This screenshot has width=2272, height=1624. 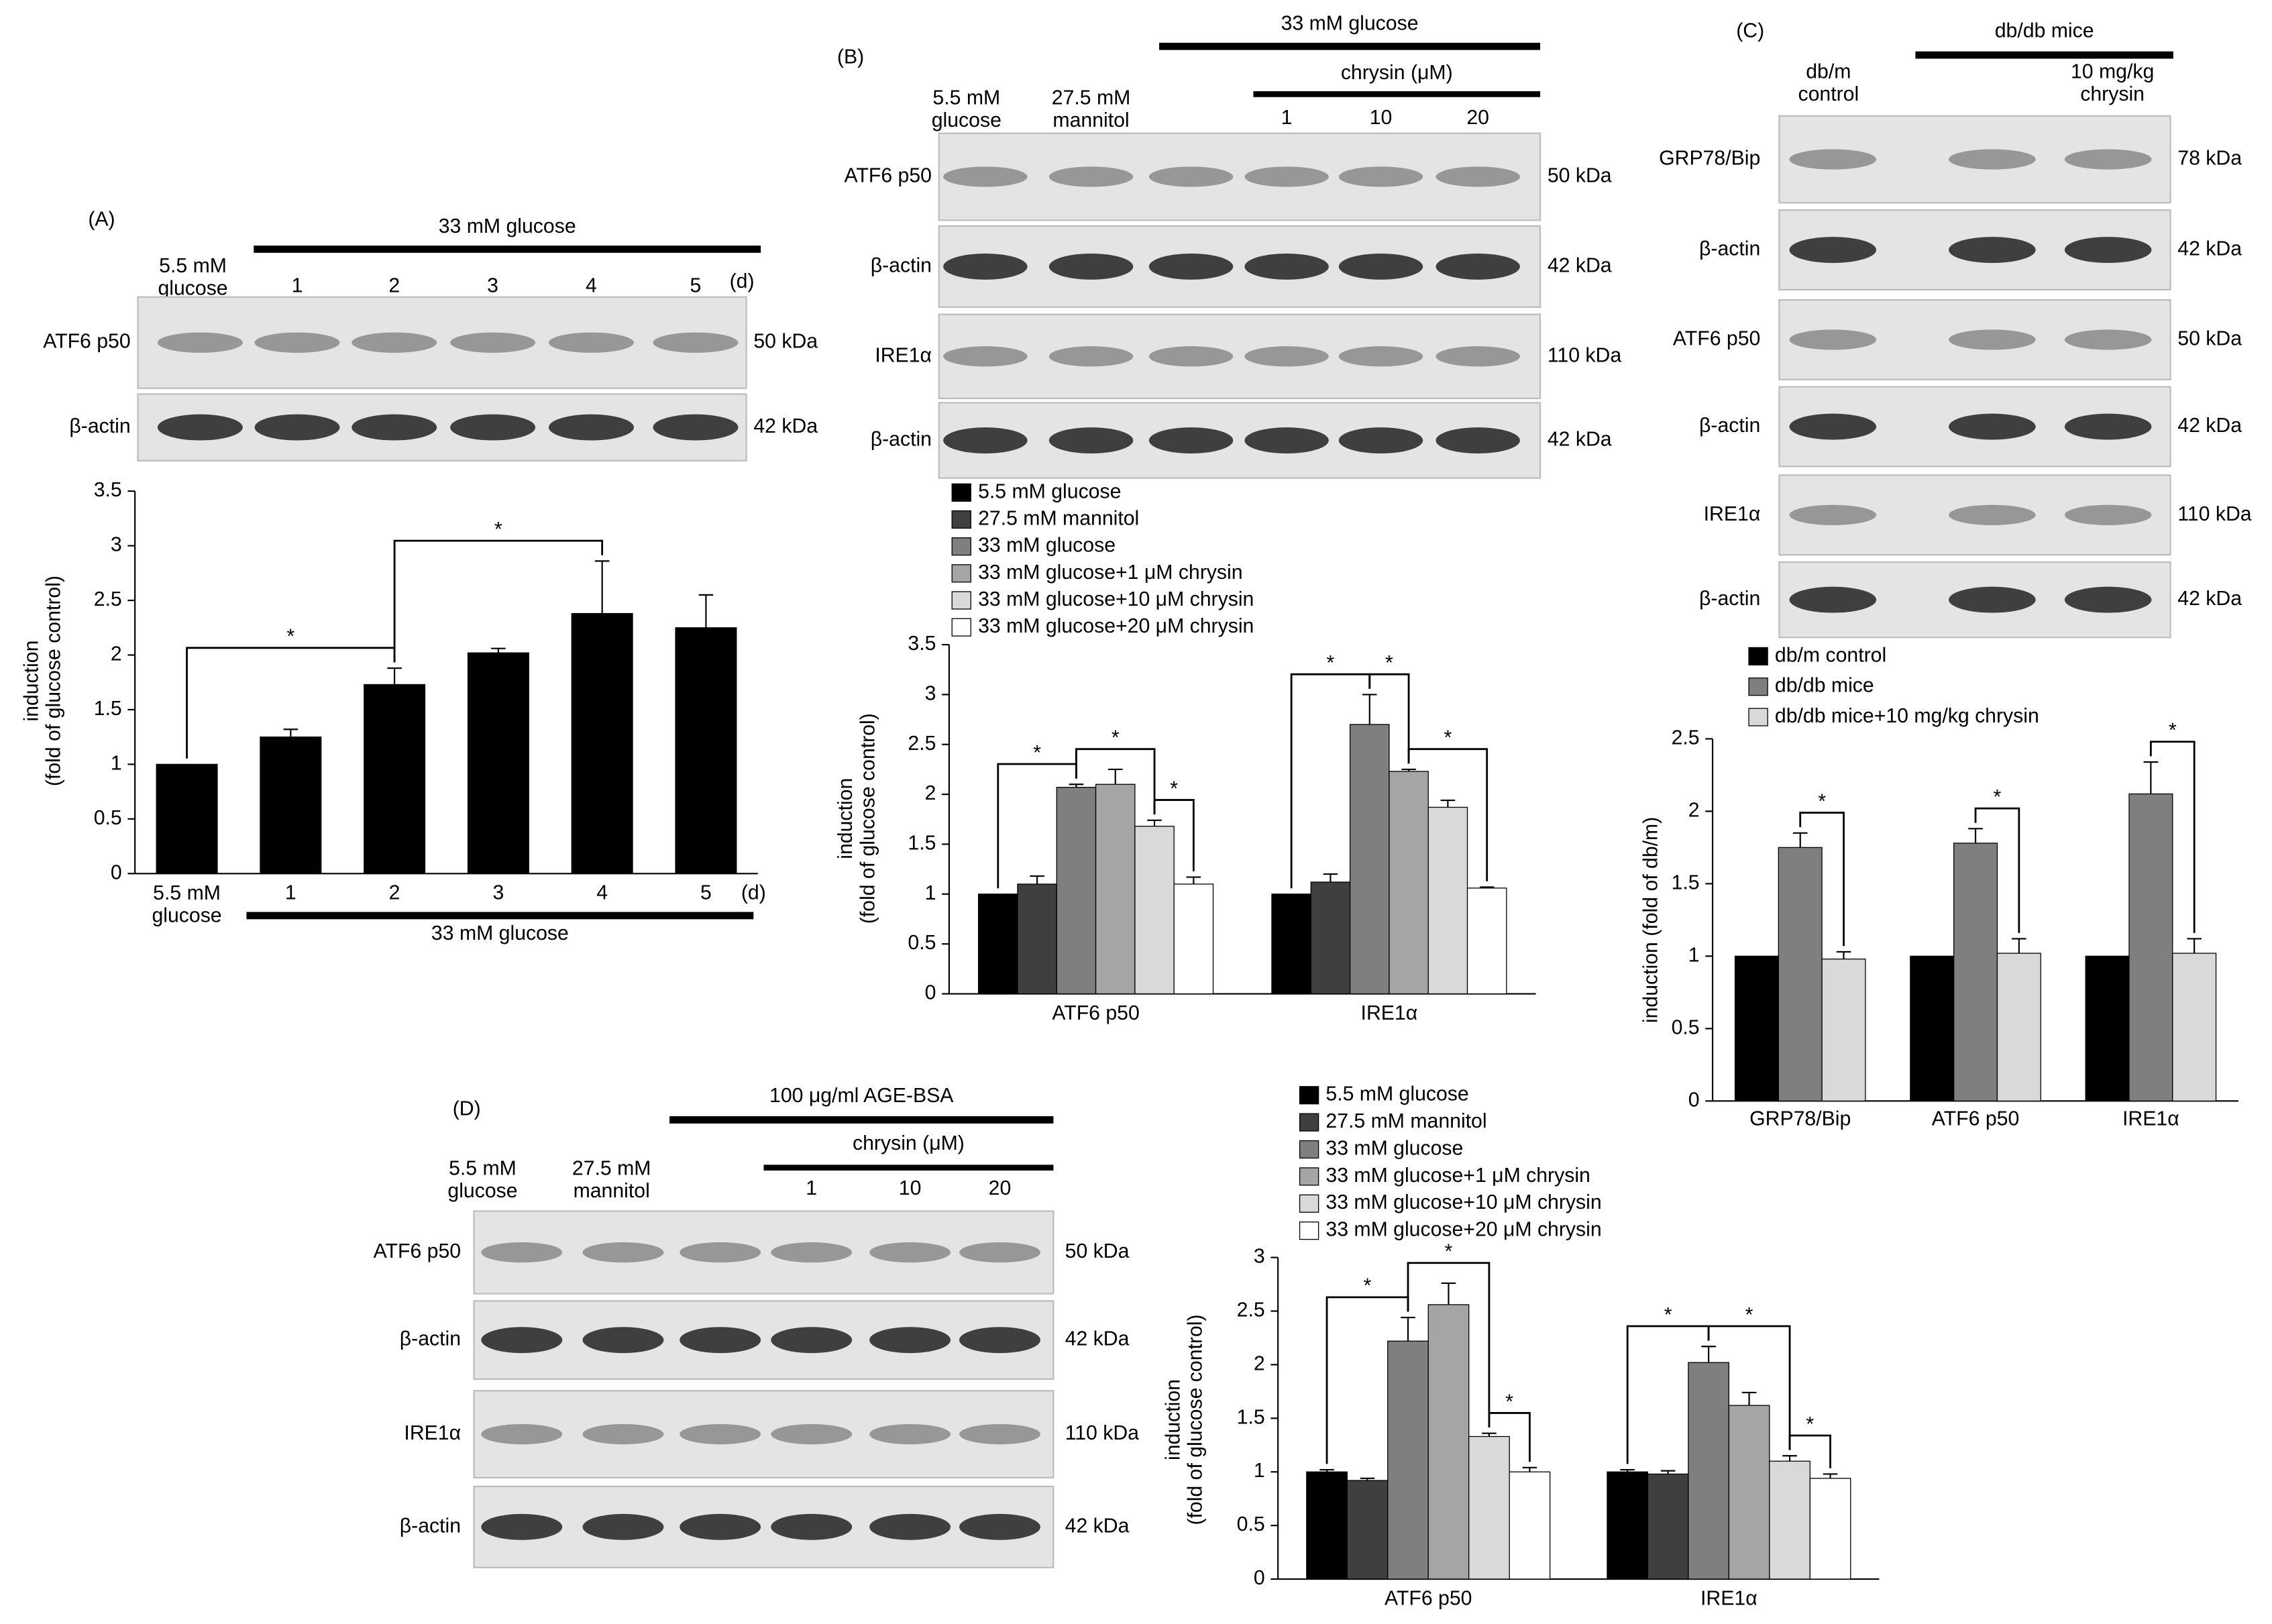 What do you see at coordinates (1116, 599) in the screenshot?
I see `legend-label: 33 mM glucose+10 μM chrysin` at bounding box center [1116, 599].